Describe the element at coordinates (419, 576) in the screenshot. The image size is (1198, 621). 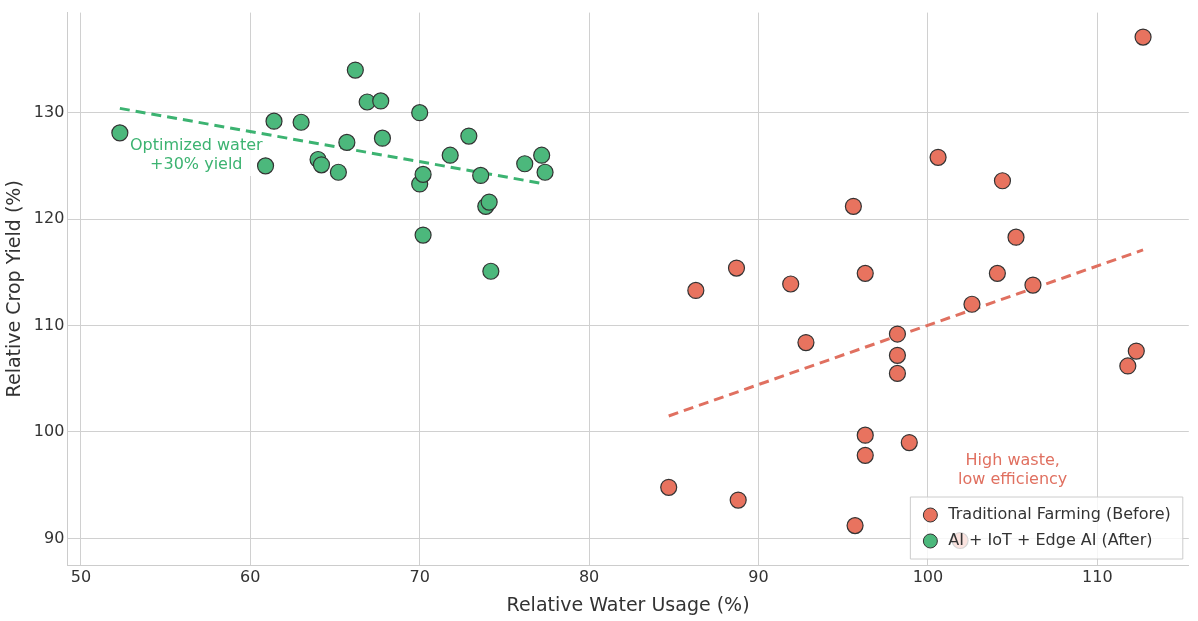
I see `x-tick-label: 70` at that location.